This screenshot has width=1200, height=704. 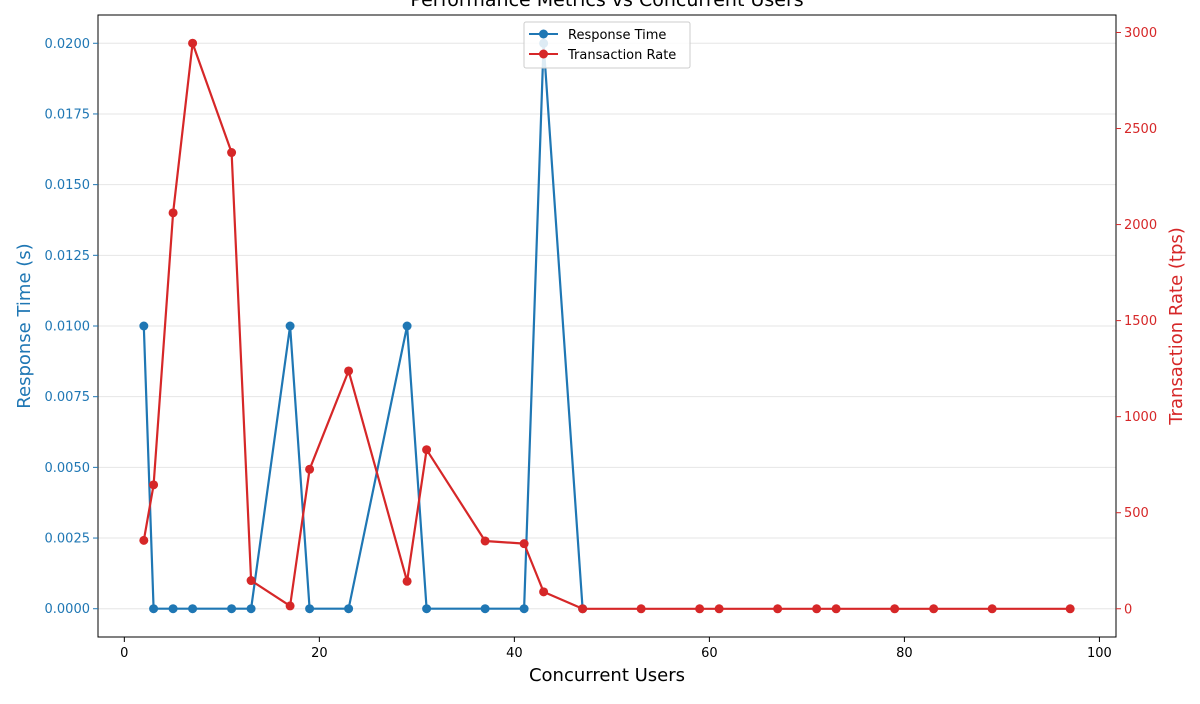 What do you see at coordinates (68, 114) in the screenshot?
I see `left-y-tick-label: 0.0175` at bounding box center [68, 114].